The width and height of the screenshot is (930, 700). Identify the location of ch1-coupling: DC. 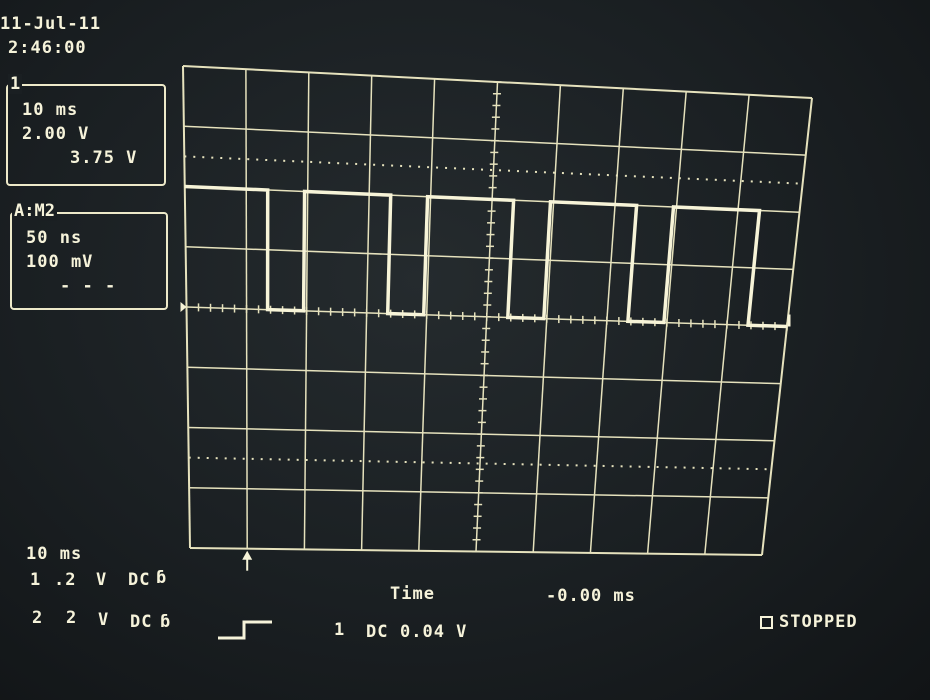
(139, 580).